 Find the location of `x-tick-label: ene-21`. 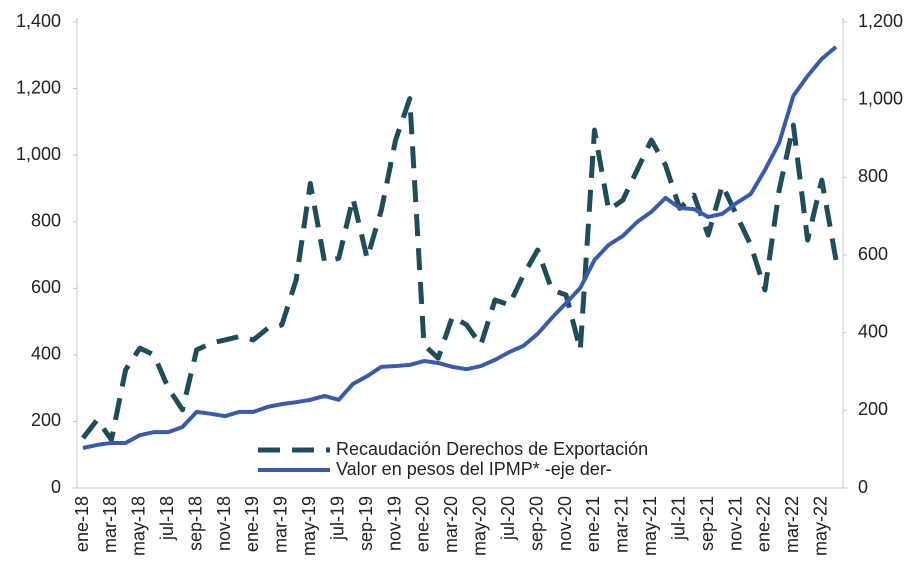

x-tick-label: ene-21 is located at coordinates (593, 524).